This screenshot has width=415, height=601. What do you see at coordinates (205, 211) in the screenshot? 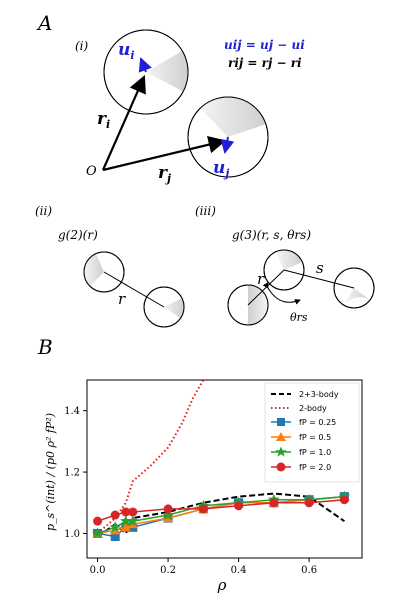
I see `sub-label-iii: (iii)` at bounding box center [205, 211].